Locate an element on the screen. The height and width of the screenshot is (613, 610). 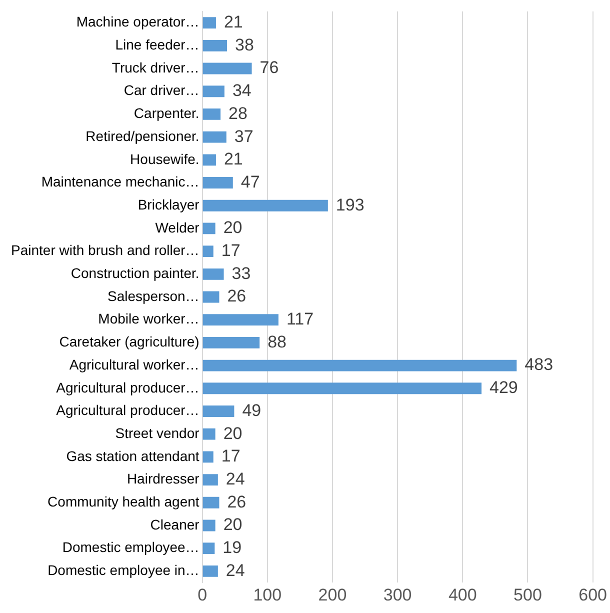
x-tick-label: 100 is located at coordinates (267, 594).